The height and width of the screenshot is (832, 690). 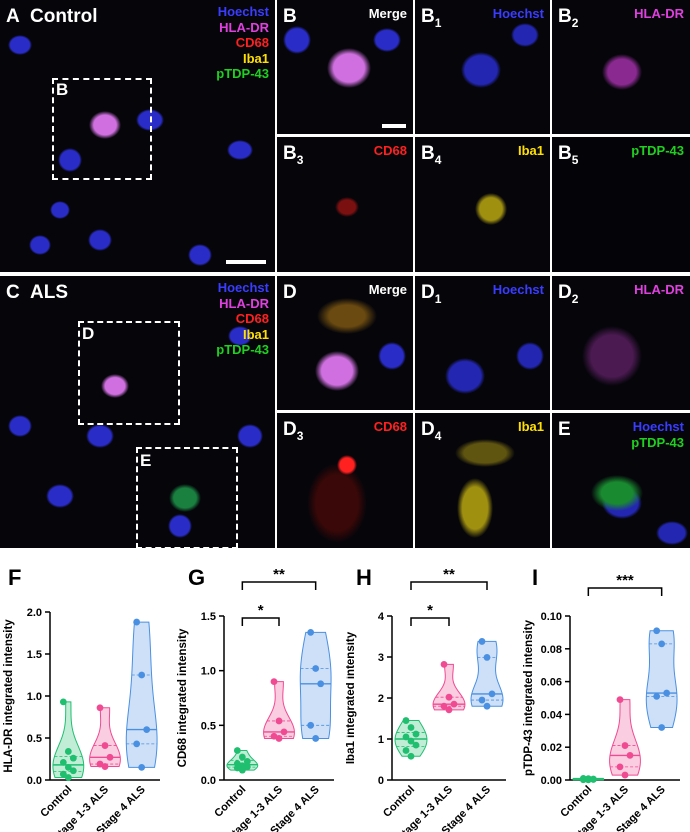 What do you see at coordinates (568, 18) in the screenshot?
I see `panel-label: B2` at bounding box center [568, 18].